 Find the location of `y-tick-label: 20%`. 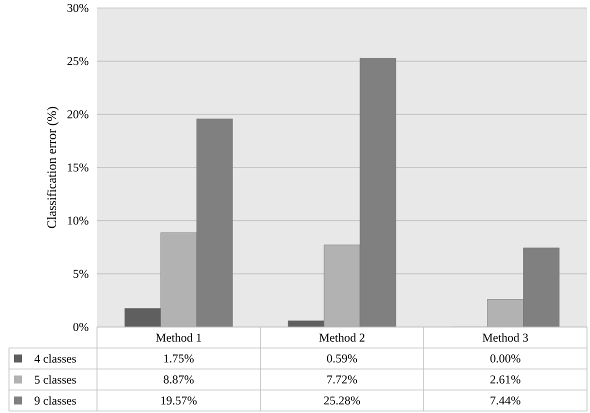

y-tick-label: 20% is located at coordinates (77, 114).